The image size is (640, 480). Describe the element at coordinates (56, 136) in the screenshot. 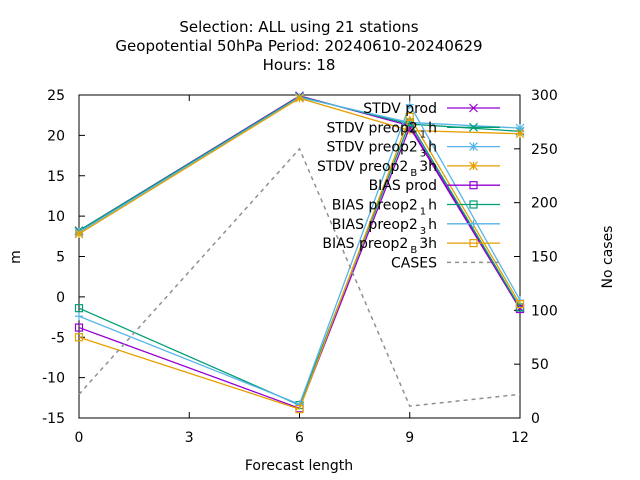

I see `y-tick-label: 20` at that location.